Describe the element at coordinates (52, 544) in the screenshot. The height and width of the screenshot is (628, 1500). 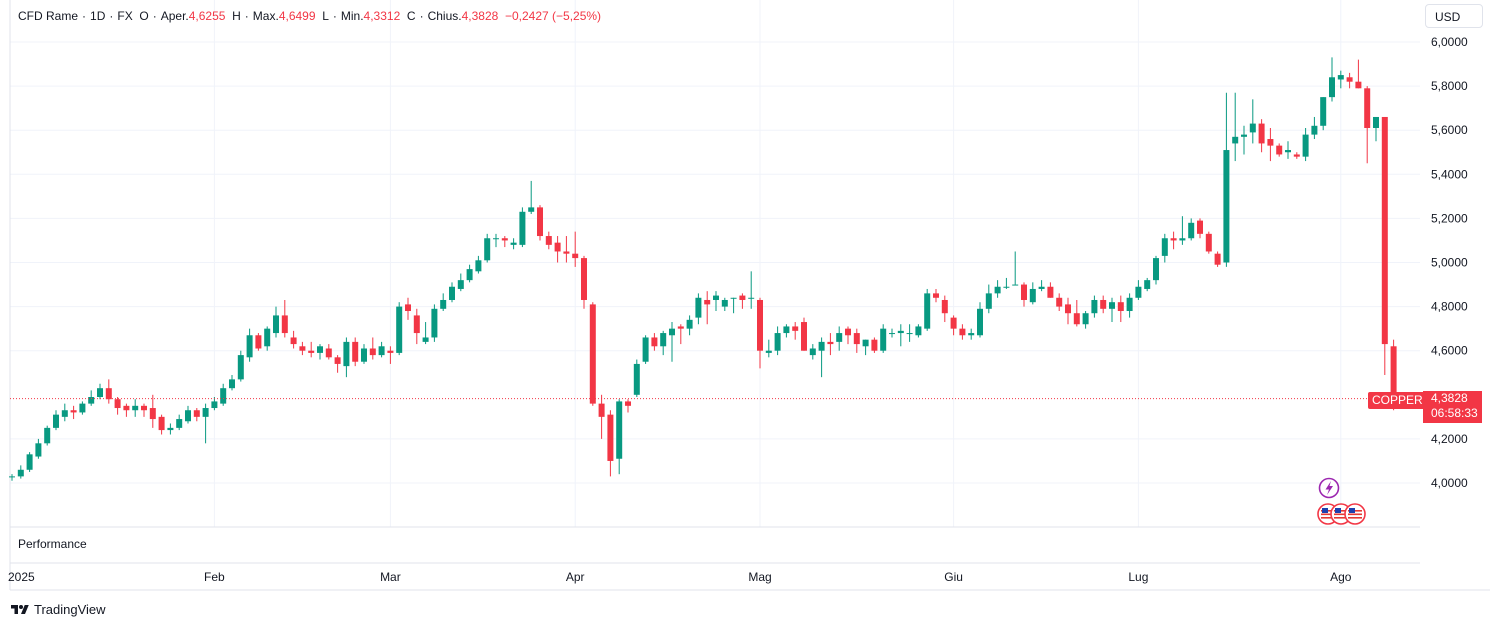
I see `performance-pane-label: Performance` at that location.